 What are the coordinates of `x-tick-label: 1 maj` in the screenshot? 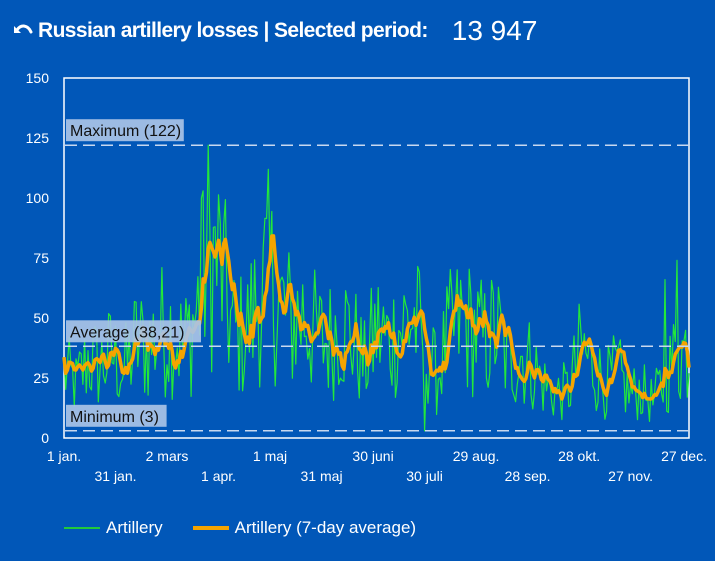 It's located at (270, 456).